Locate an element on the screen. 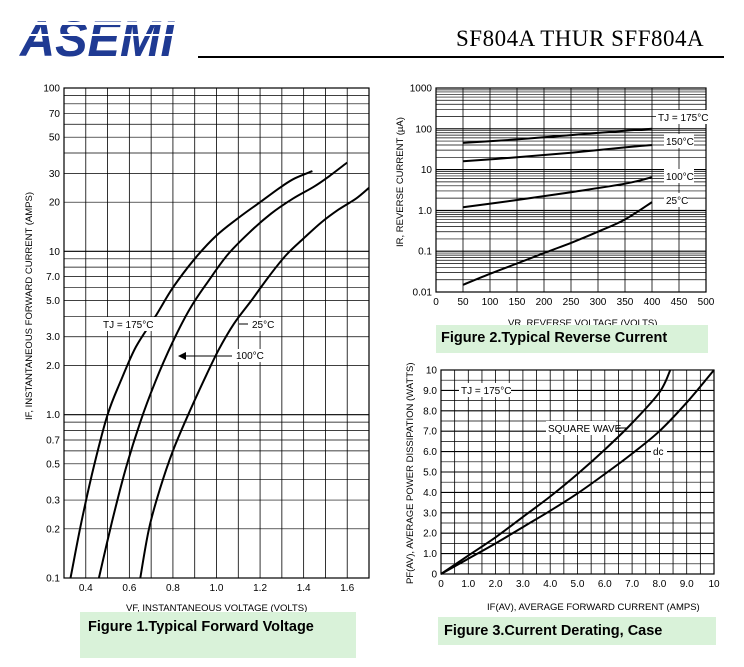 This screenshot has height=667, width=744. fig1-label-100c: 100°C is located at coordinates (250, 356).